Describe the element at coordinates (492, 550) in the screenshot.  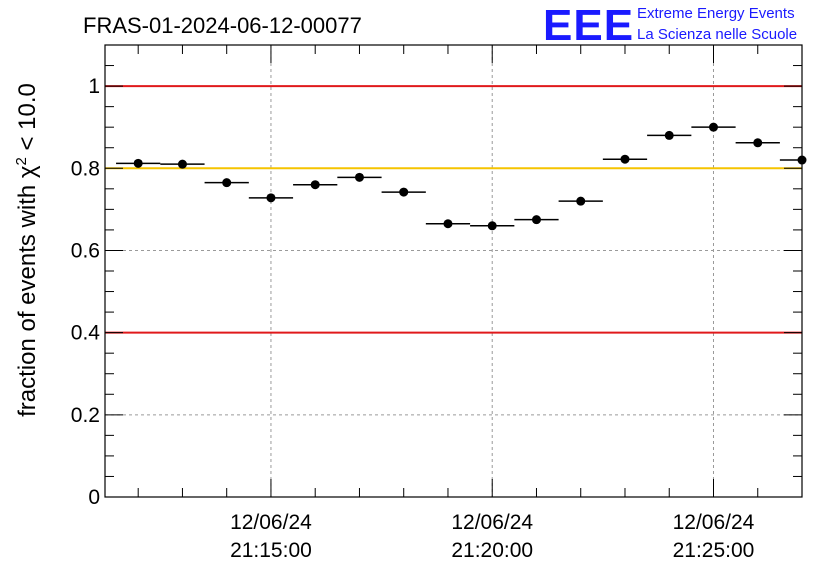
I see `x-tick-label-time: 21:20:00` at that location.